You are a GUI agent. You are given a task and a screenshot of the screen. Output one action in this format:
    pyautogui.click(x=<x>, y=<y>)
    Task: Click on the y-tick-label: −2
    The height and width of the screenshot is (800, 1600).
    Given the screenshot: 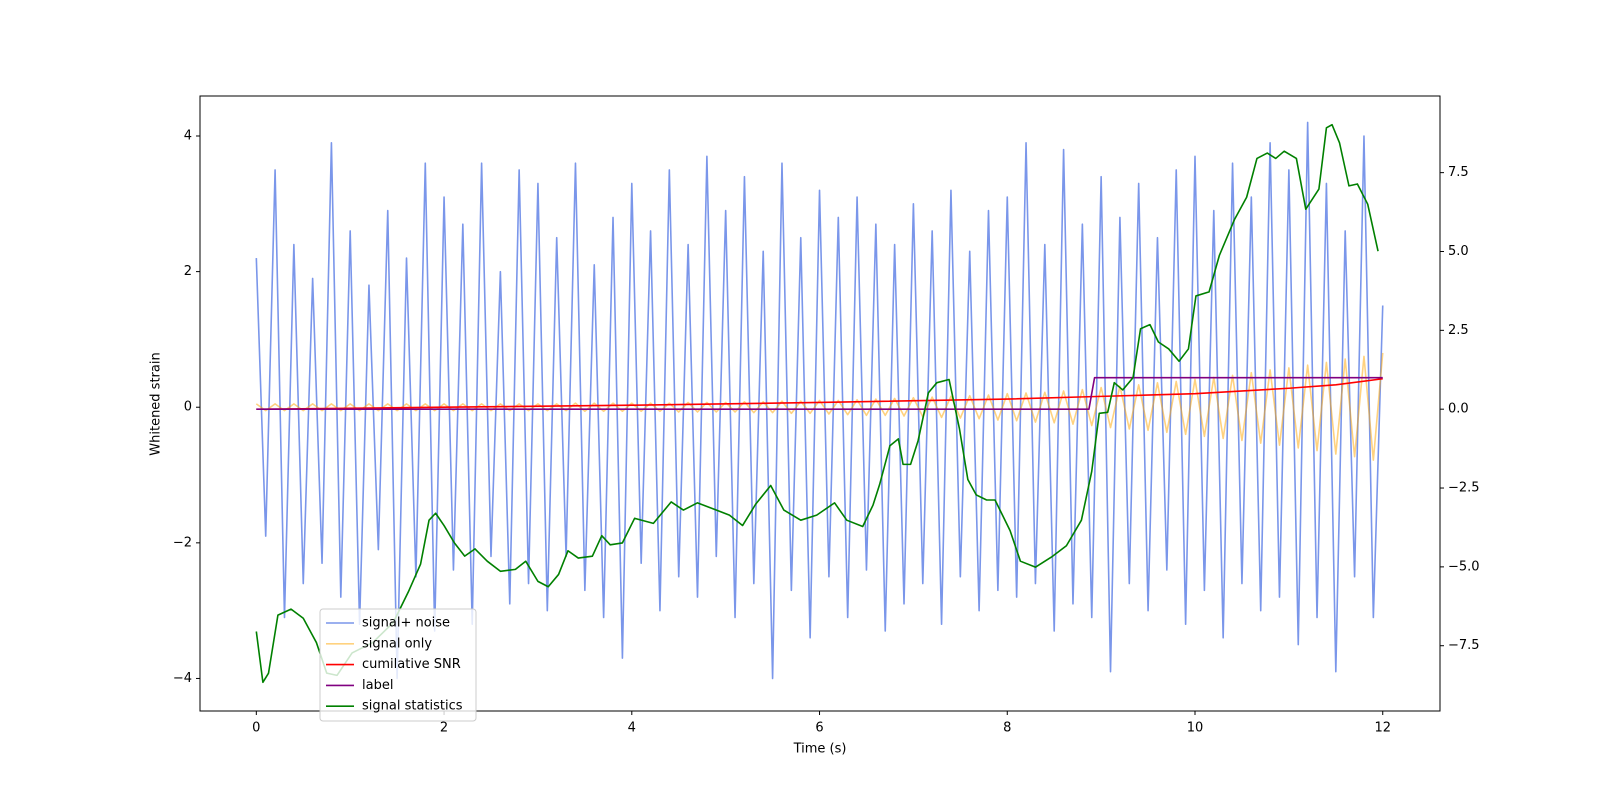 What is the action you would take?
    pyautogui.click(x=182, y=542)
    